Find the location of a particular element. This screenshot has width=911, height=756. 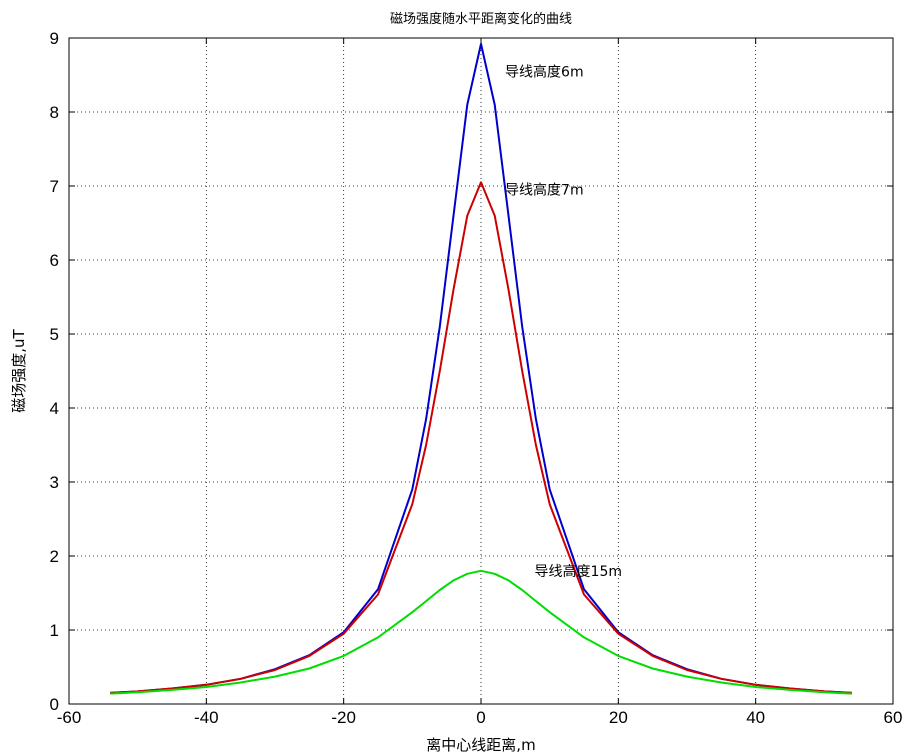

x-tick-label: 60 is located at coordinates (893, 717).